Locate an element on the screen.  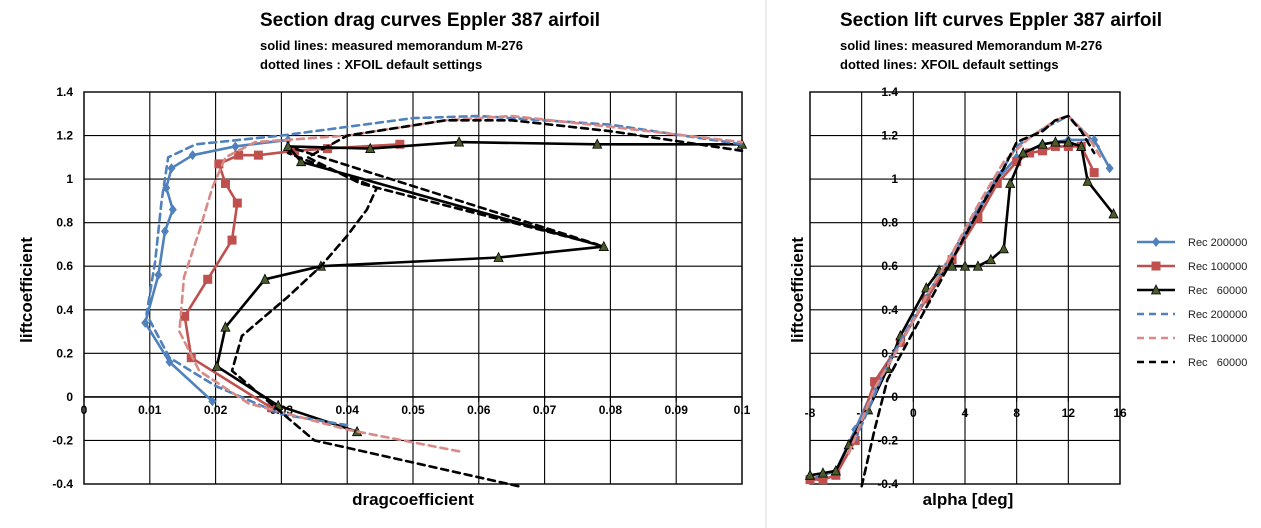
lift-ytick-label: 1 is located at coordinates (894, 179).